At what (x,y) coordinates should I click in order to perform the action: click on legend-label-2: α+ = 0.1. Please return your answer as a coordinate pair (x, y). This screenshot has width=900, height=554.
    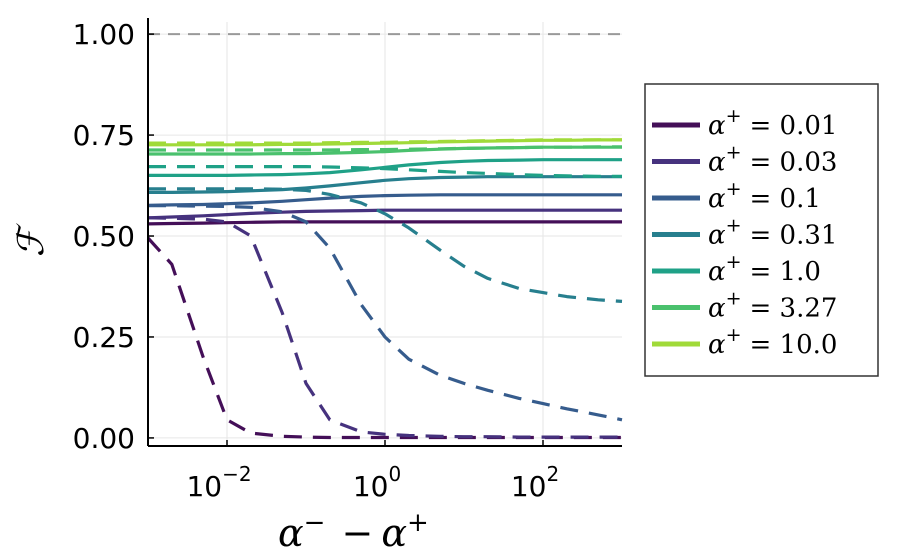
    Looking at the image, I should click on (764, 196).